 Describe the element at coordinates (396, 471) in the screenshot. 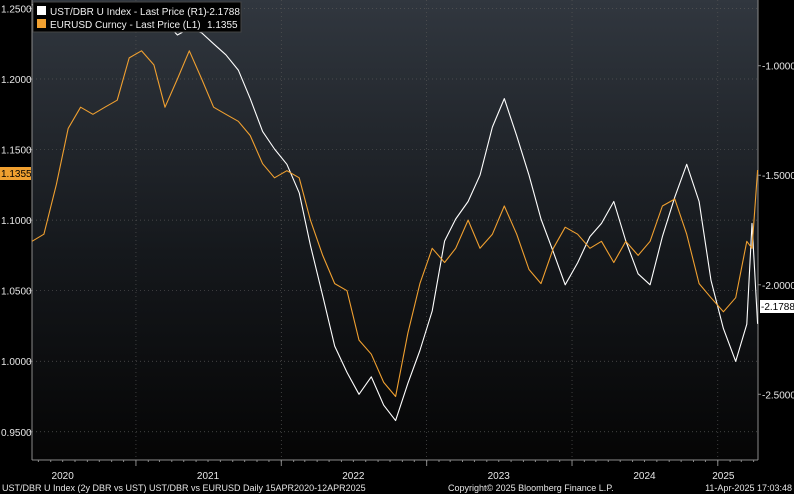

I see `x-axis-ticks: 2020 2021 2022 2023 2024 2025` at that location.